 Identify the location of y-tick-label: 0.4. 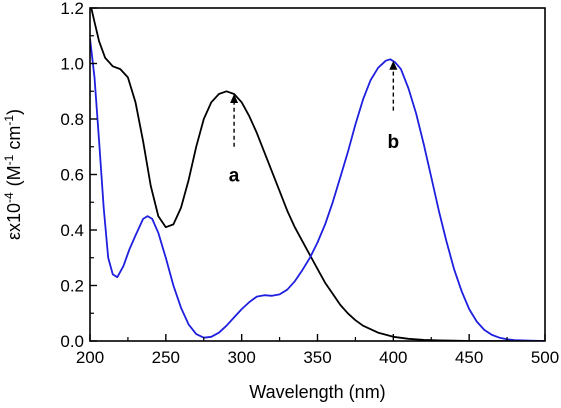
(72, 230).